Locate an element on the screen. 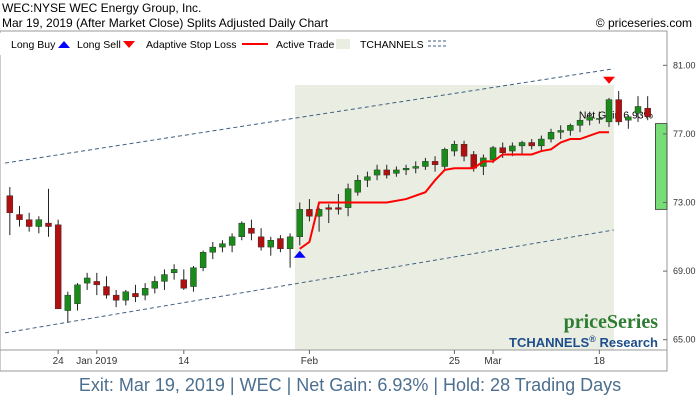 This screenshot has height=400, width=700. long-sell-arrow-icon is located at coordinates (609, 80).